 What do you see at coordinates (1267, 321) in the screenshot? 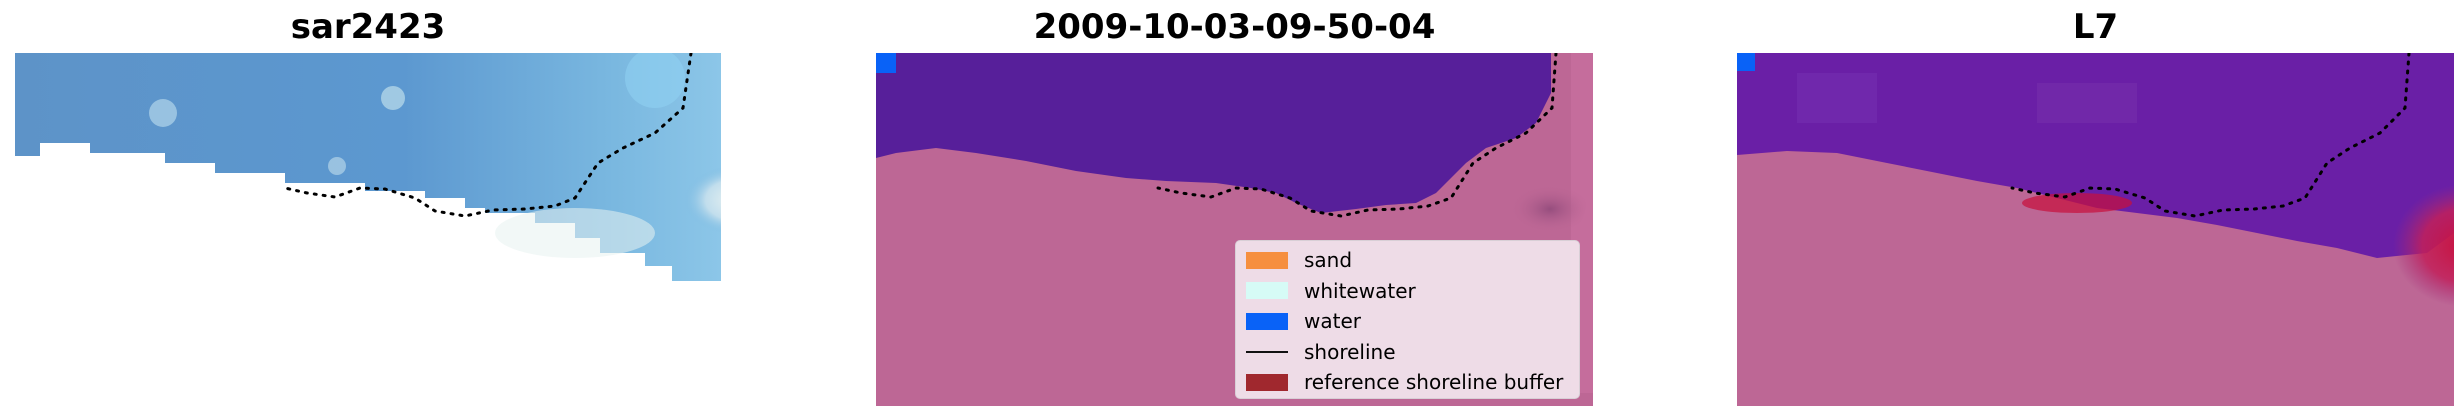
I see `legend-swatch-water` at bounding box center [1267, 321].